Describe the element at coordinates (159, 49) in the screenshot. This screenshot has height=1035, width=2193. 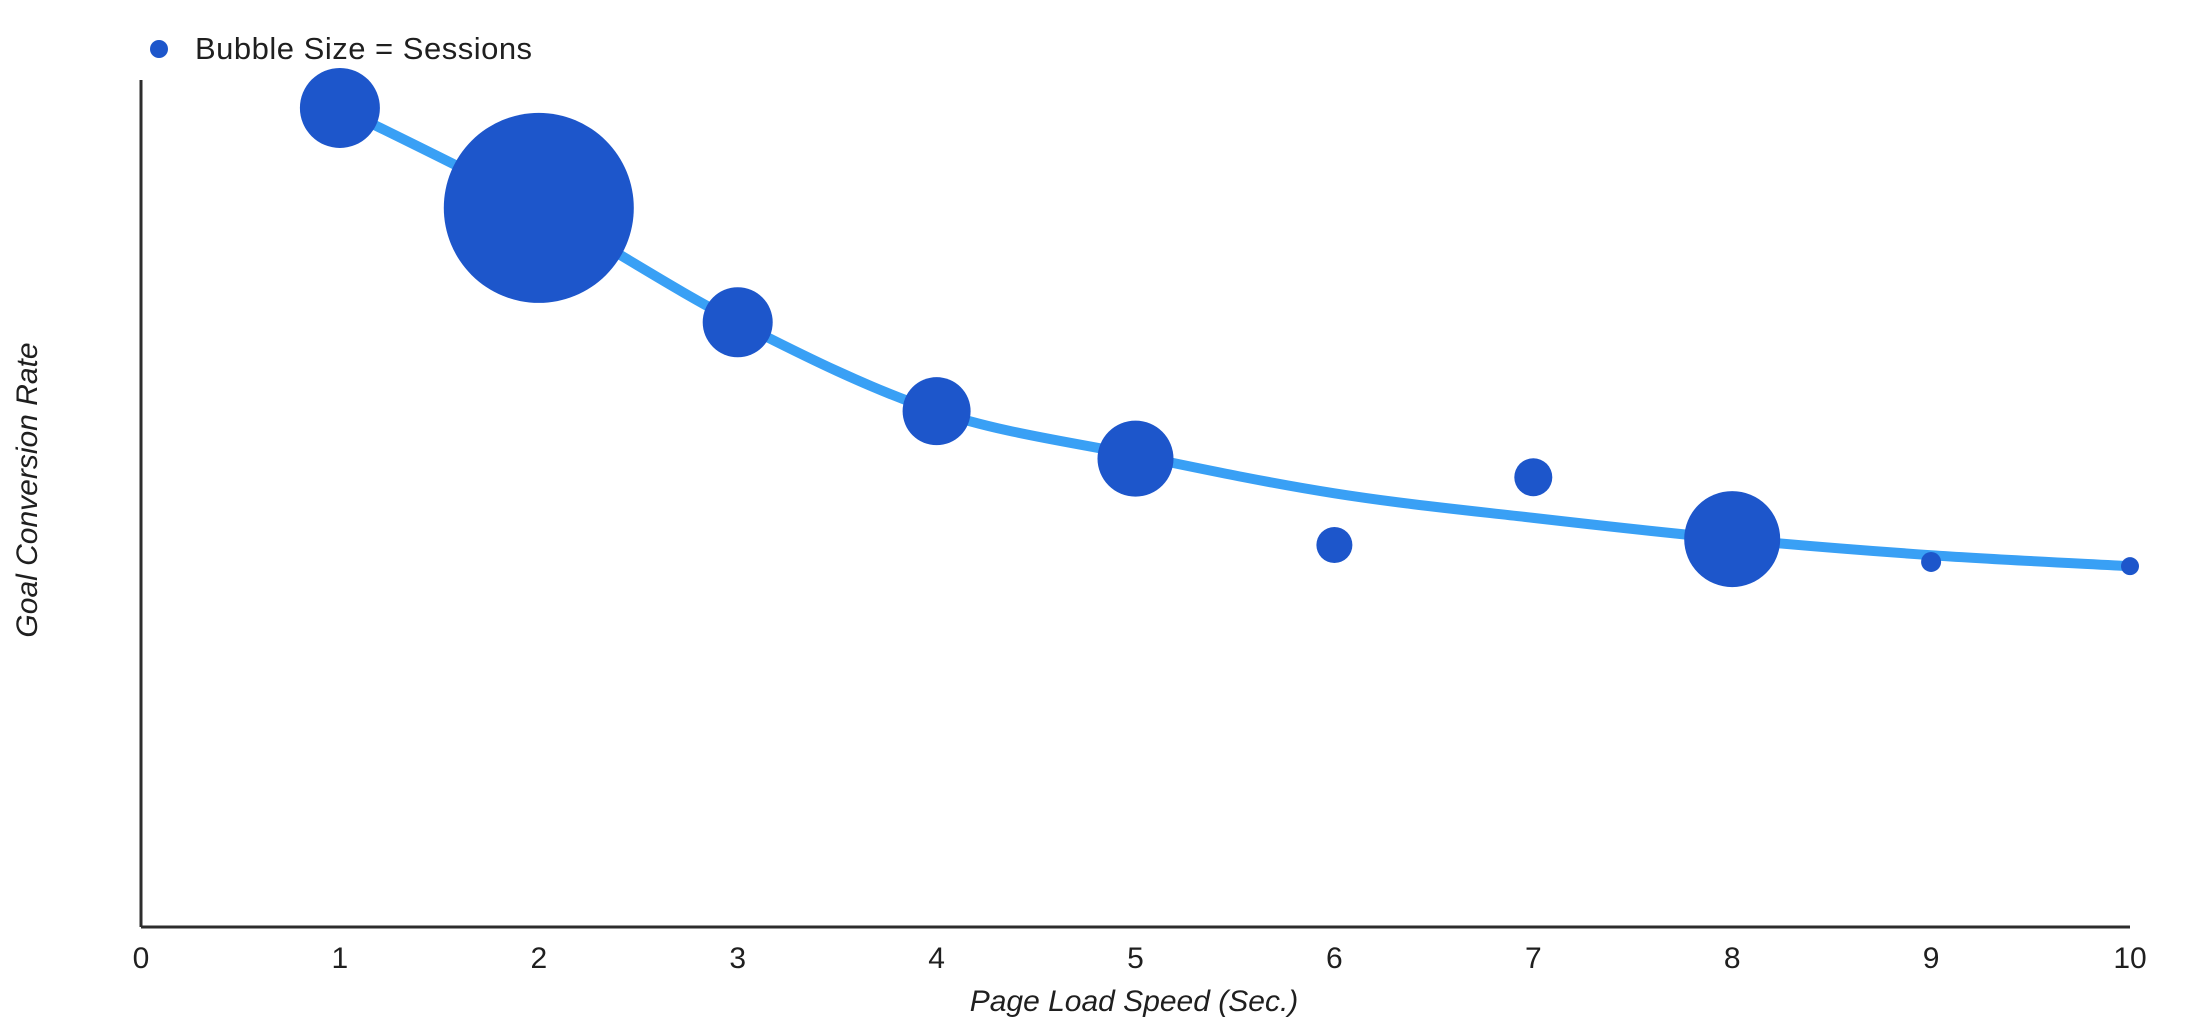
I see `legend-marker-icon` at that location.